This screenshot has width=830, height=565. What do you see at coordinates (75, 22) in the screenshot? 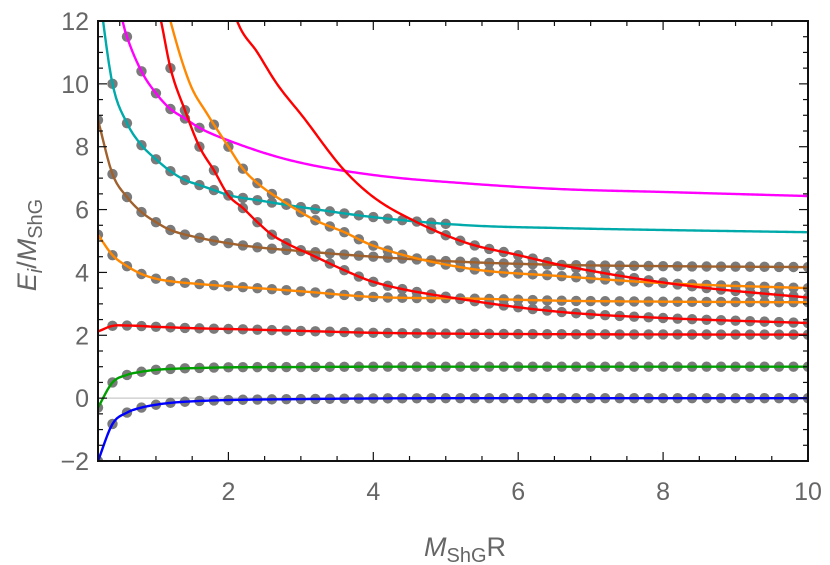
I see `y-tick-label: 12` at bounding box center [75, 22].